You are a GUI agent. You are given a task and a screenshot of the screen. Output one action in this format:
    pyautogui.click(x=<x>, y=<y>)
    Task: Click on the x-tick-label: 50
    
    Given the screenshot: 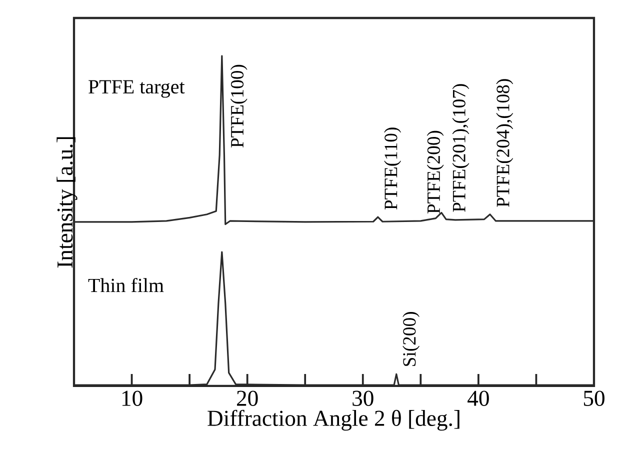 What is the action you would take?
    pyautogui.click(x=594, y=398)
    